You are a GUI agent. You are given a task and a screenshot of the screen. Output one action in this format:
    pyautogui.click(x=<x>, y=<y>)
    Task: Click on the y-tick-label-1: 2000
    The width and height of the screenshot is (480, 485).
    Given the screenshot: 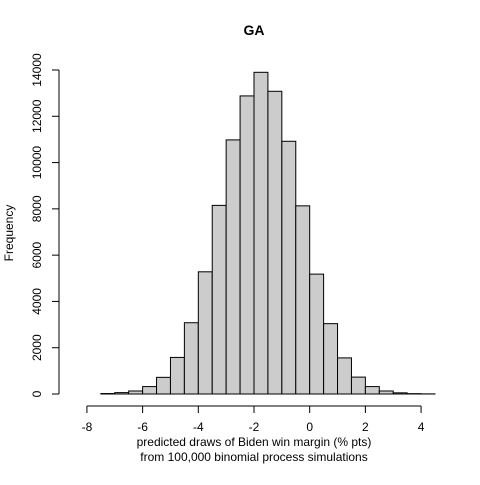 What is the action you would take?
    pyautogui.click(x=37, y=347)
    